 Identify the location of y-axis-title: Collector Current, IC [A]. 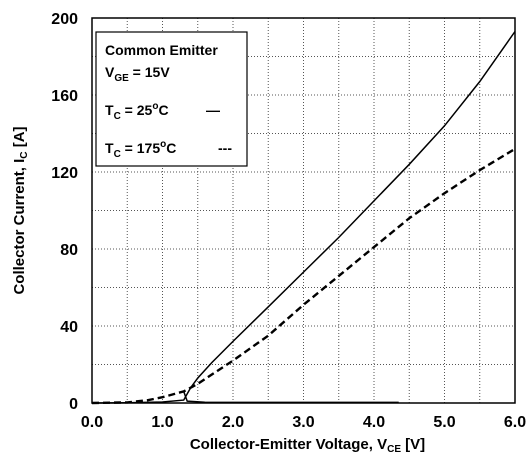
(20, 210).